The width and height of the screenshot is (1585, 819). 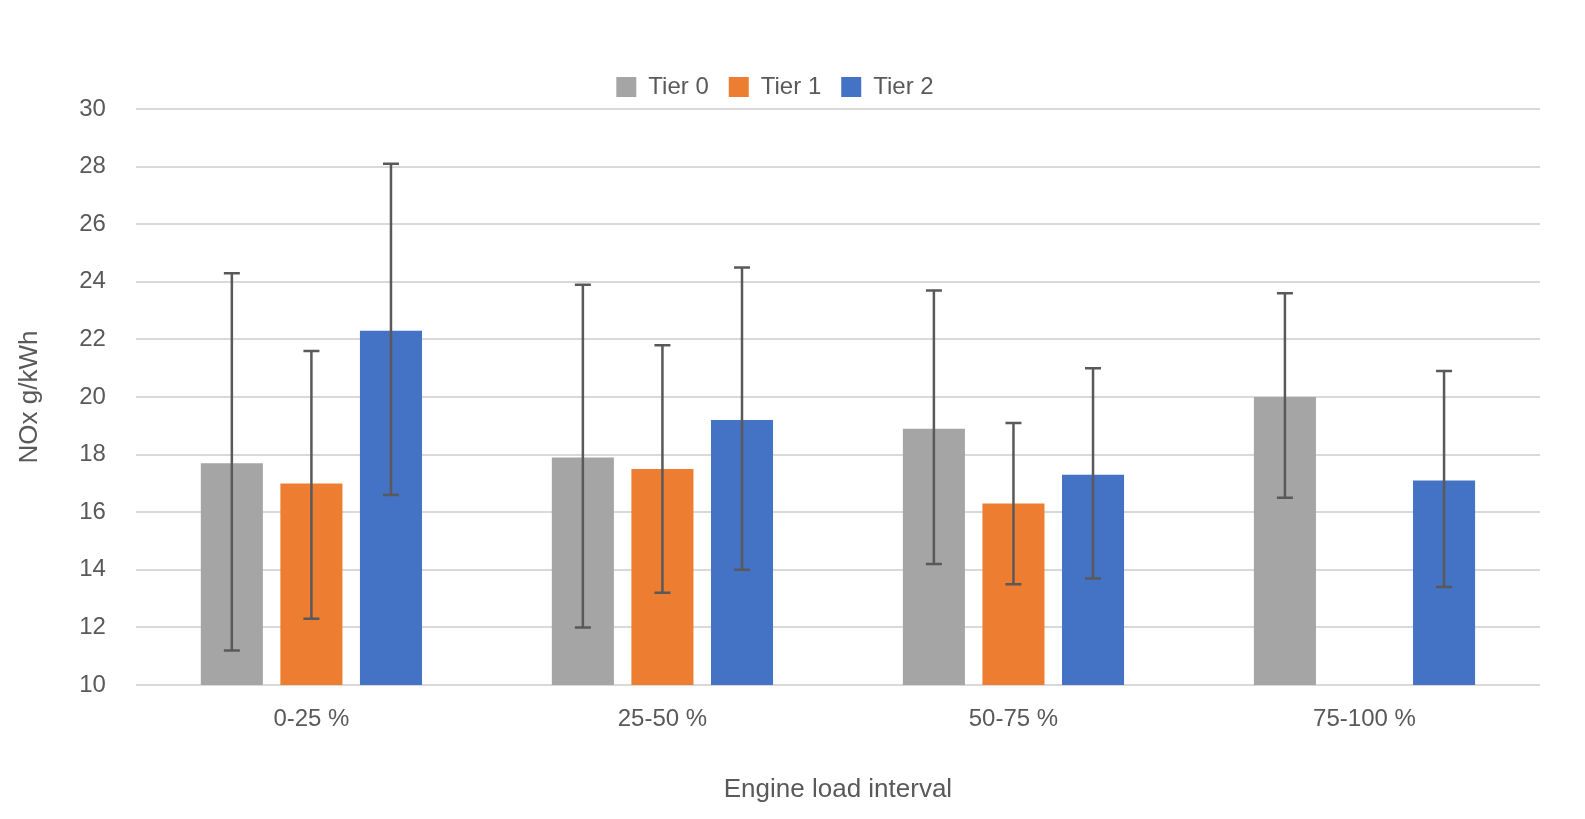 What do you see at coordinates (92, 626) in the screenshot?
I see `y-tick-label: 12` at bounding box center [92, 626].